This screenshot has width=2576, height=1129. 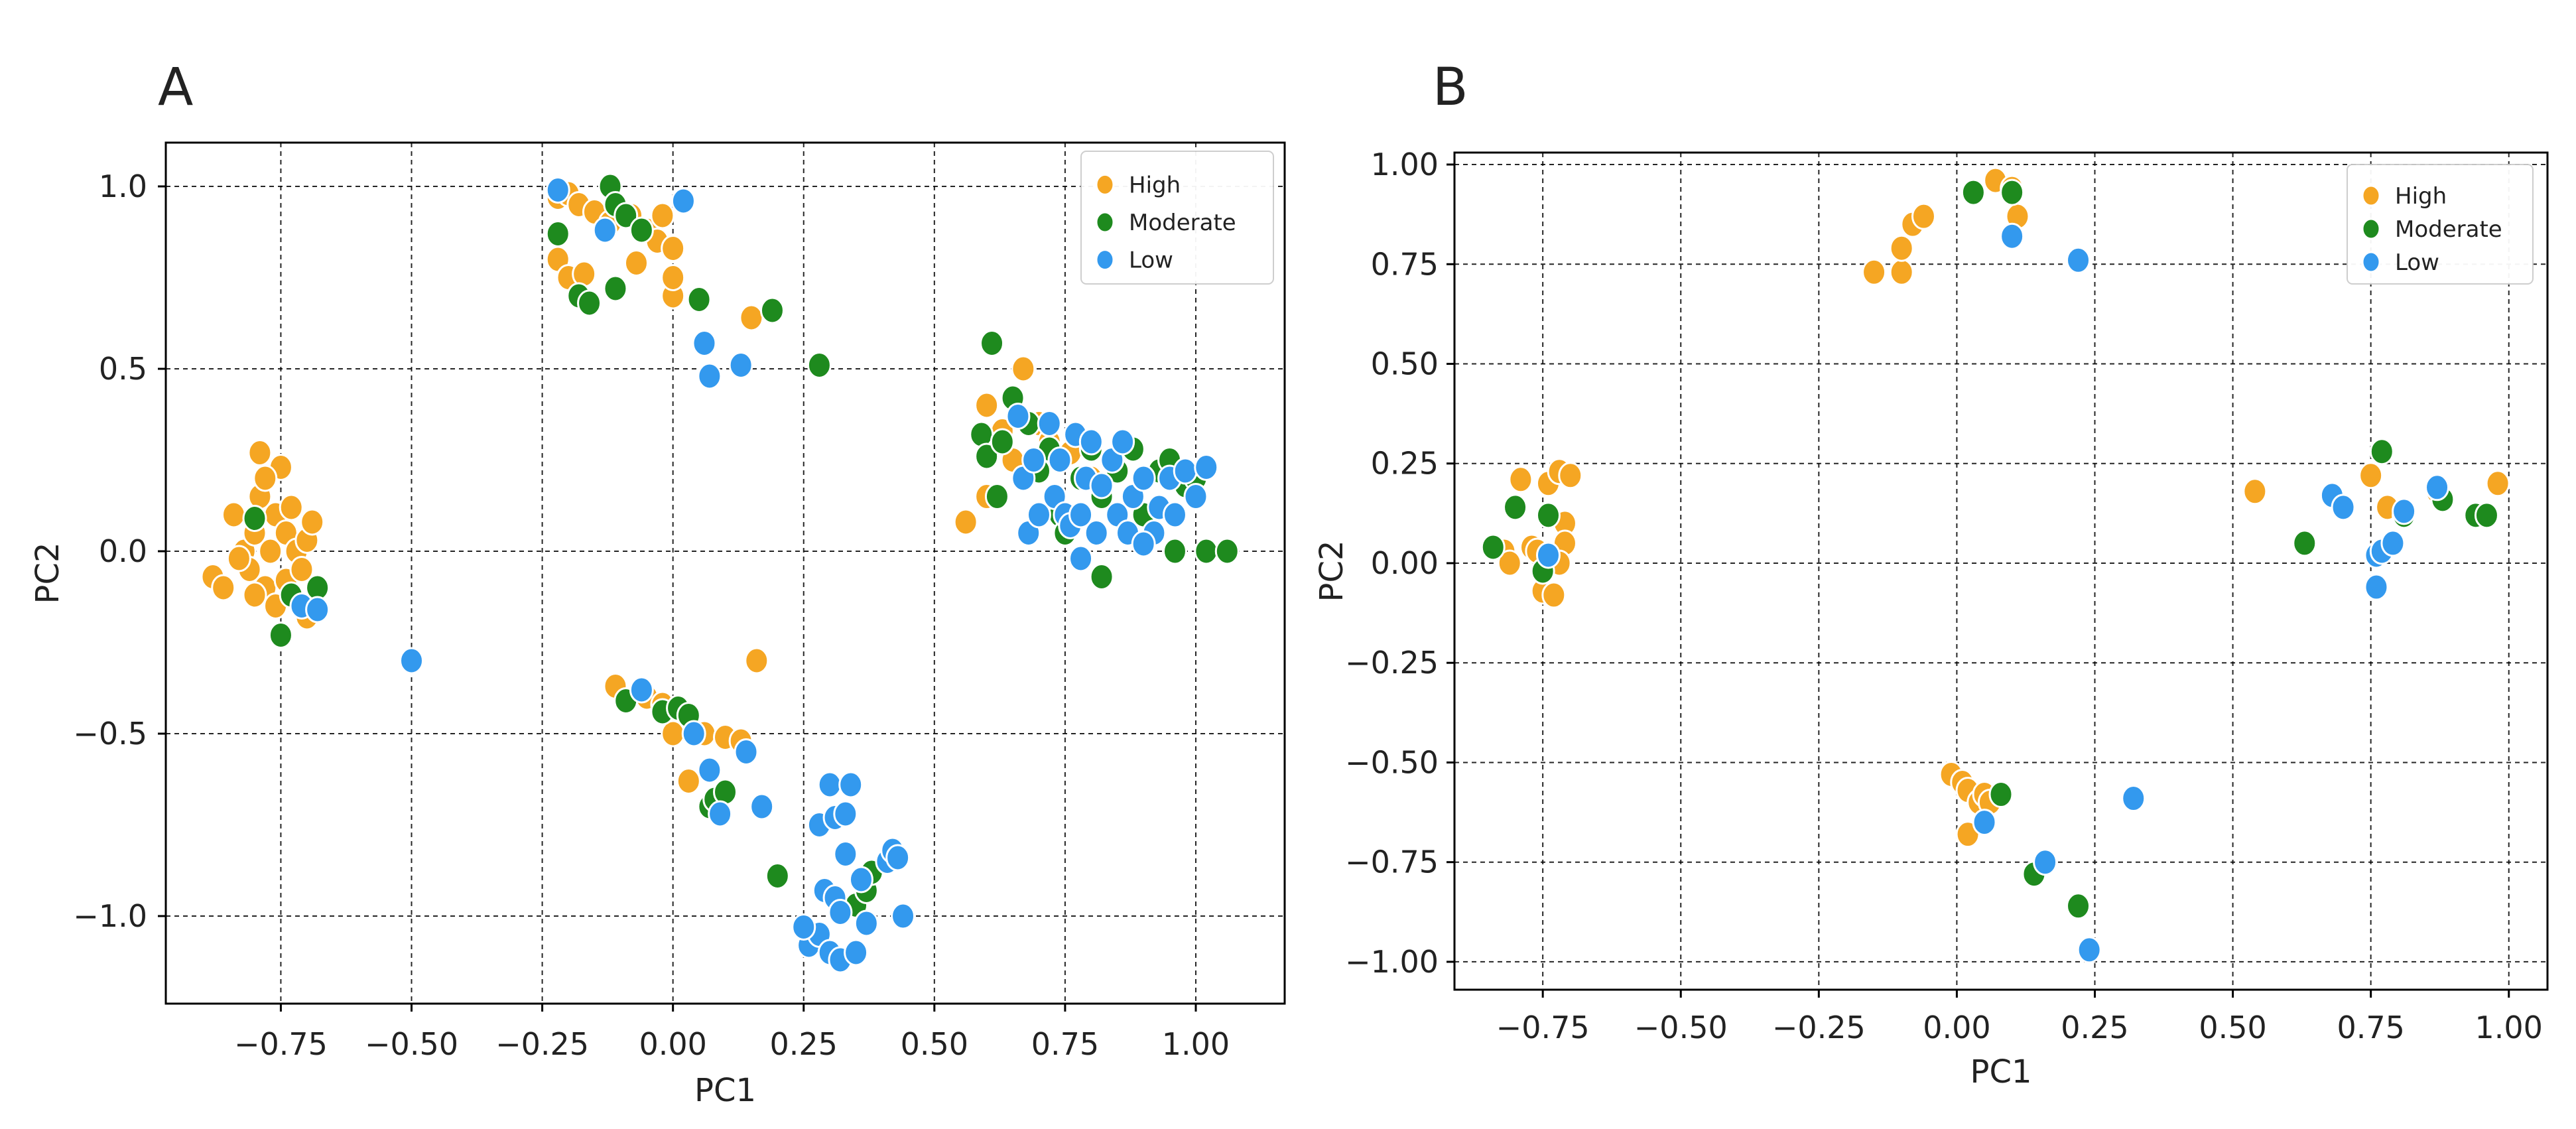 What do you see at coordinates (1451, 87) in the screenshot?
I see `panel-label-b: B` at bounding box center [1451, 87].